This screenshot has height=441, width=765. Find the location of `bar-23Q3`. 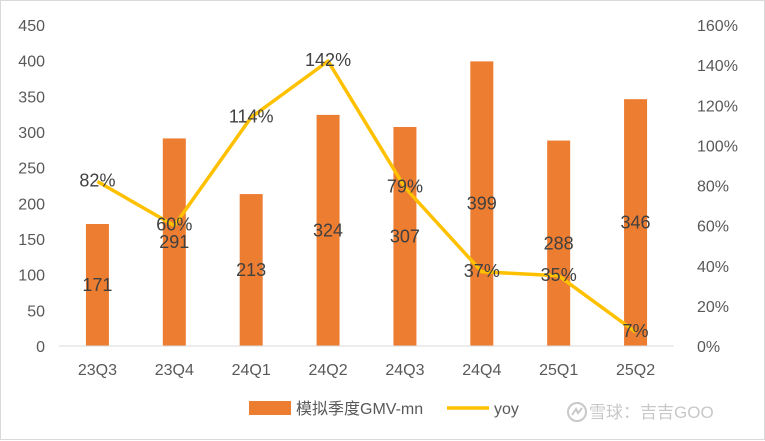

bar-23Q3 is located at coordinates (97, 285).